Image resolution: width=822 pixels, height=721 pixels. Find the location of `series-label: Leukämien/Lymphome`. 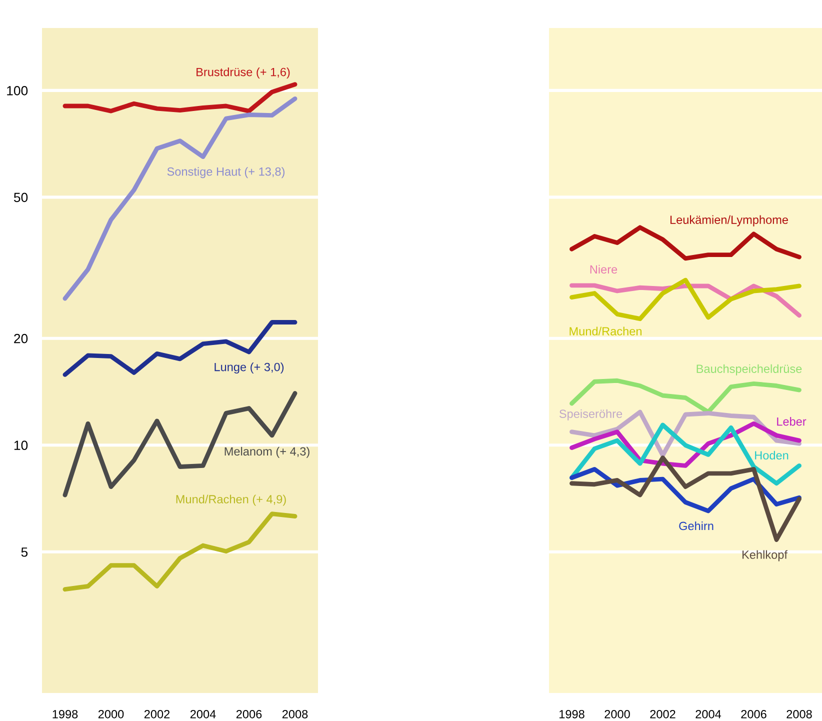

series-label: Leukämien/Lymphome is located at coordinates (729, 220).